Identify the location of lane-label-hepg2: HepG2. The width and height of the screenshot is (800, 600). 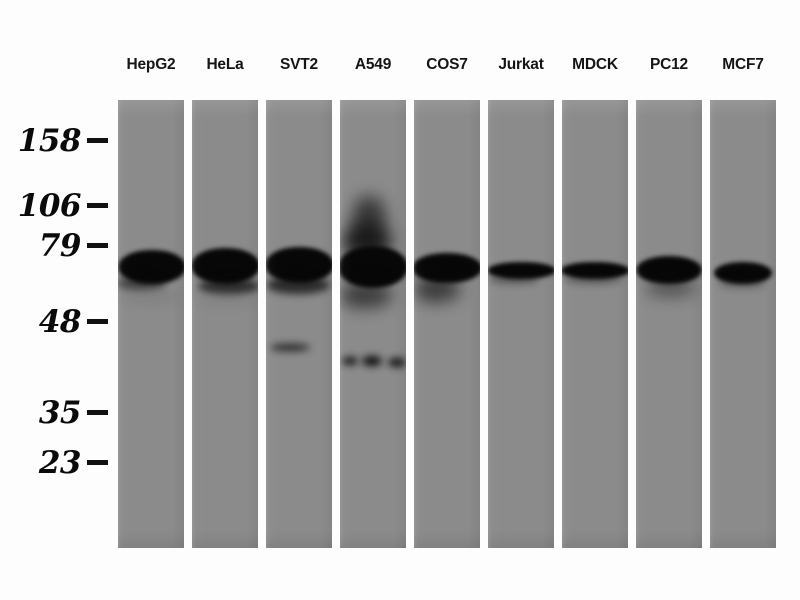
(151, 64).